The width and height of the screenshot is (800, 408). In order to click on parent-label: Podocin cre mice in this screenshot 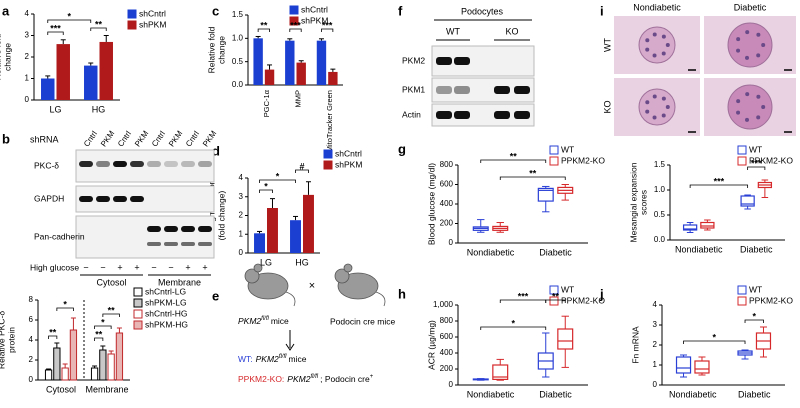, I will do `click(362, 321)`.